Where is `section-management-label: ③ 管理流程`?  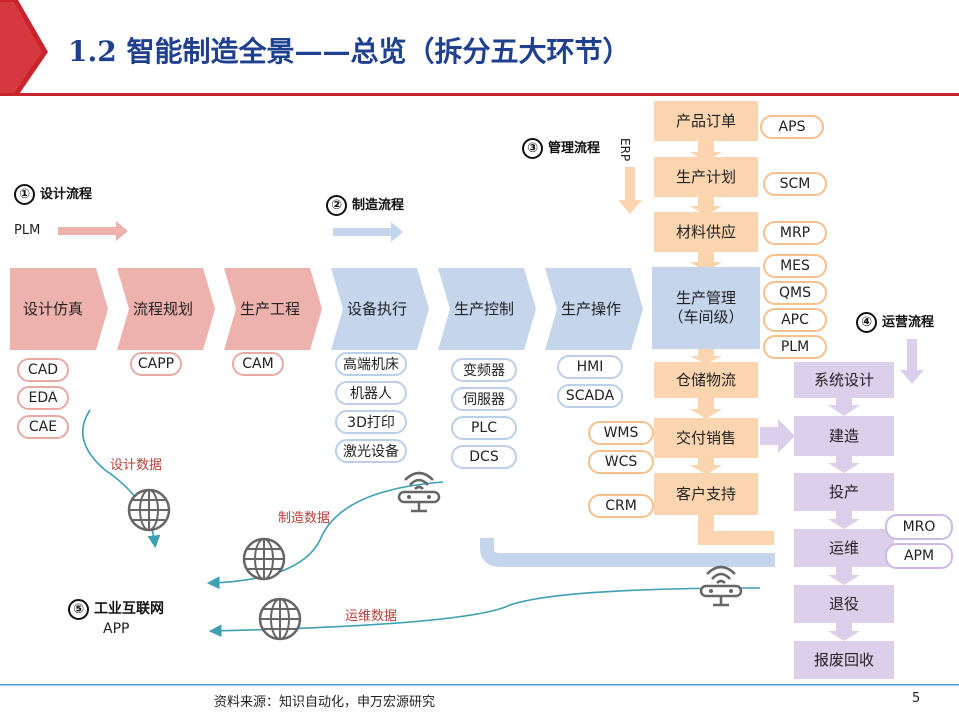 section-management-label: ③ 管理流程 is located at coordinates (561, 148).